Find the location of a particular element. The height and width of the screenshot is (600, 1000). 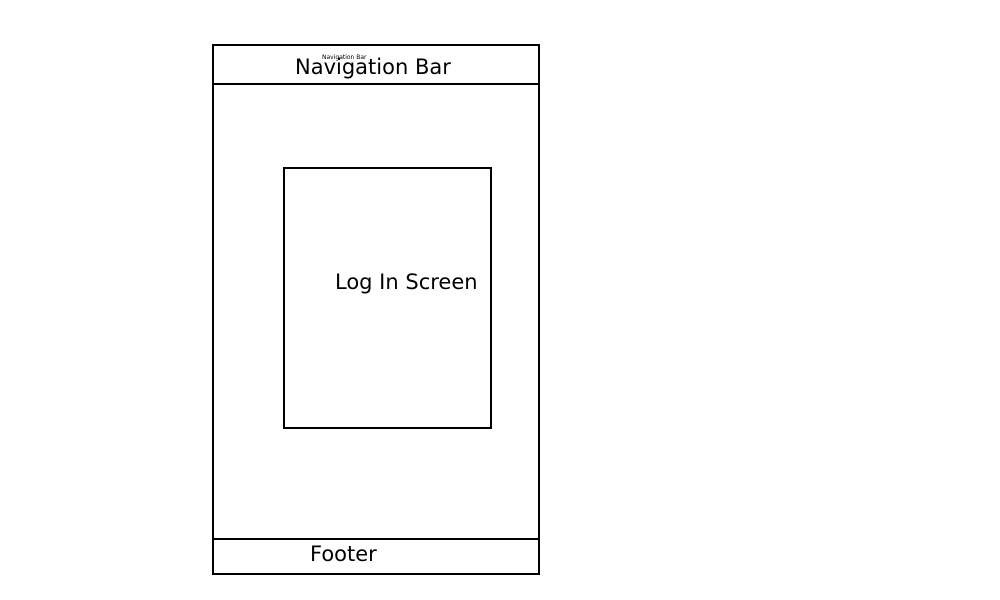

navigation-bar: Navigation Bar Navigation Bar is located at coordinates (376, 65).